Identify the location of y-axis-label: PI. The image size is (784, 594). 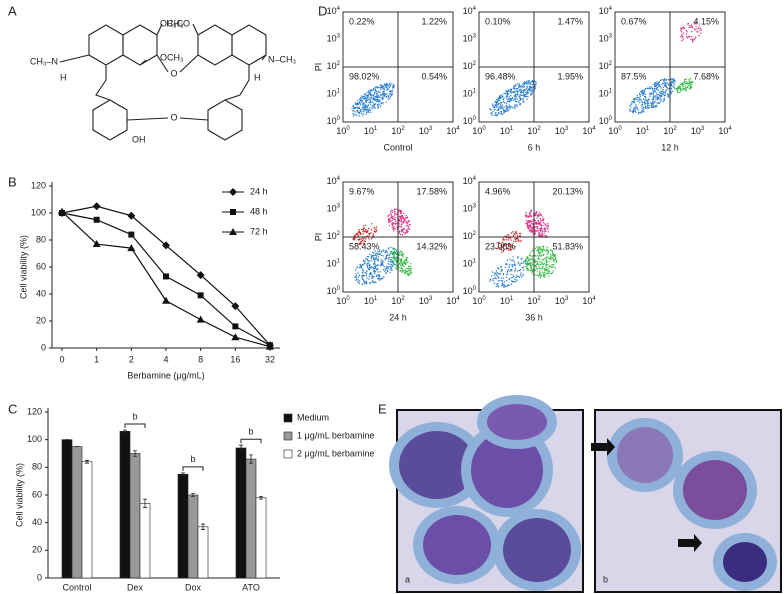
(318, 237).